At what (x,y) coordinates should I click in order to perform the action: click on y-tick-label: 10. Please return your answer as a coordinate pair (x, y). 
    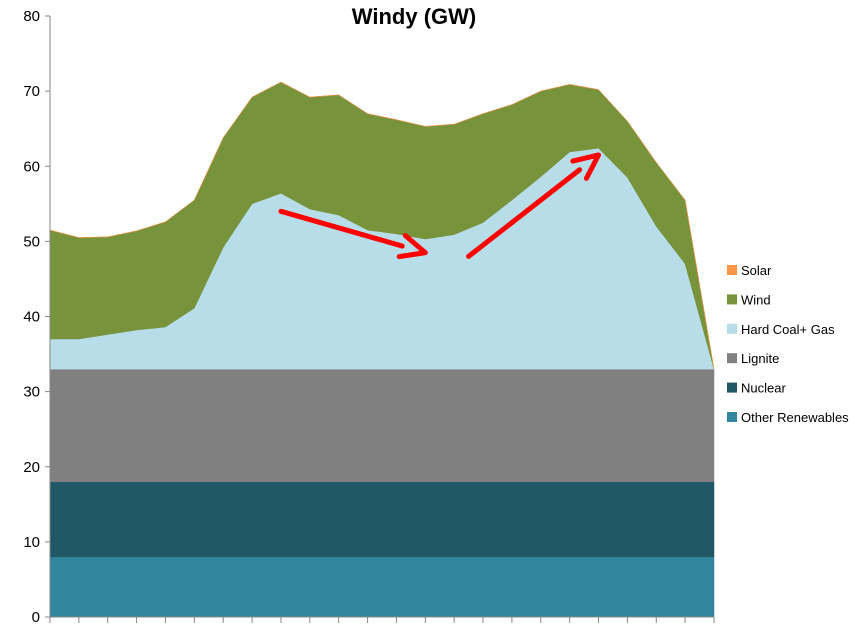
    Looking at the image, I should click on (31, 542).